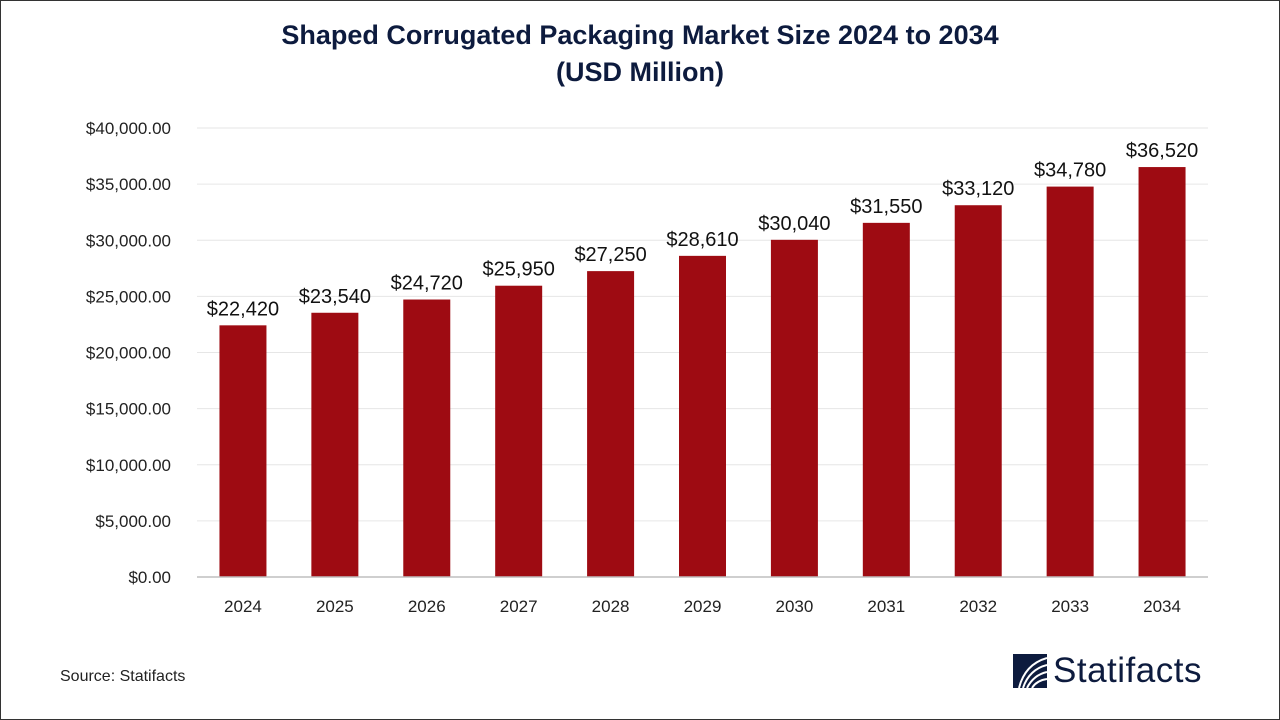 The image size is (1280, 720). Describe the element at coordinates (794, 224) in the screenshot. I see `data-label: $30,040` at that location.